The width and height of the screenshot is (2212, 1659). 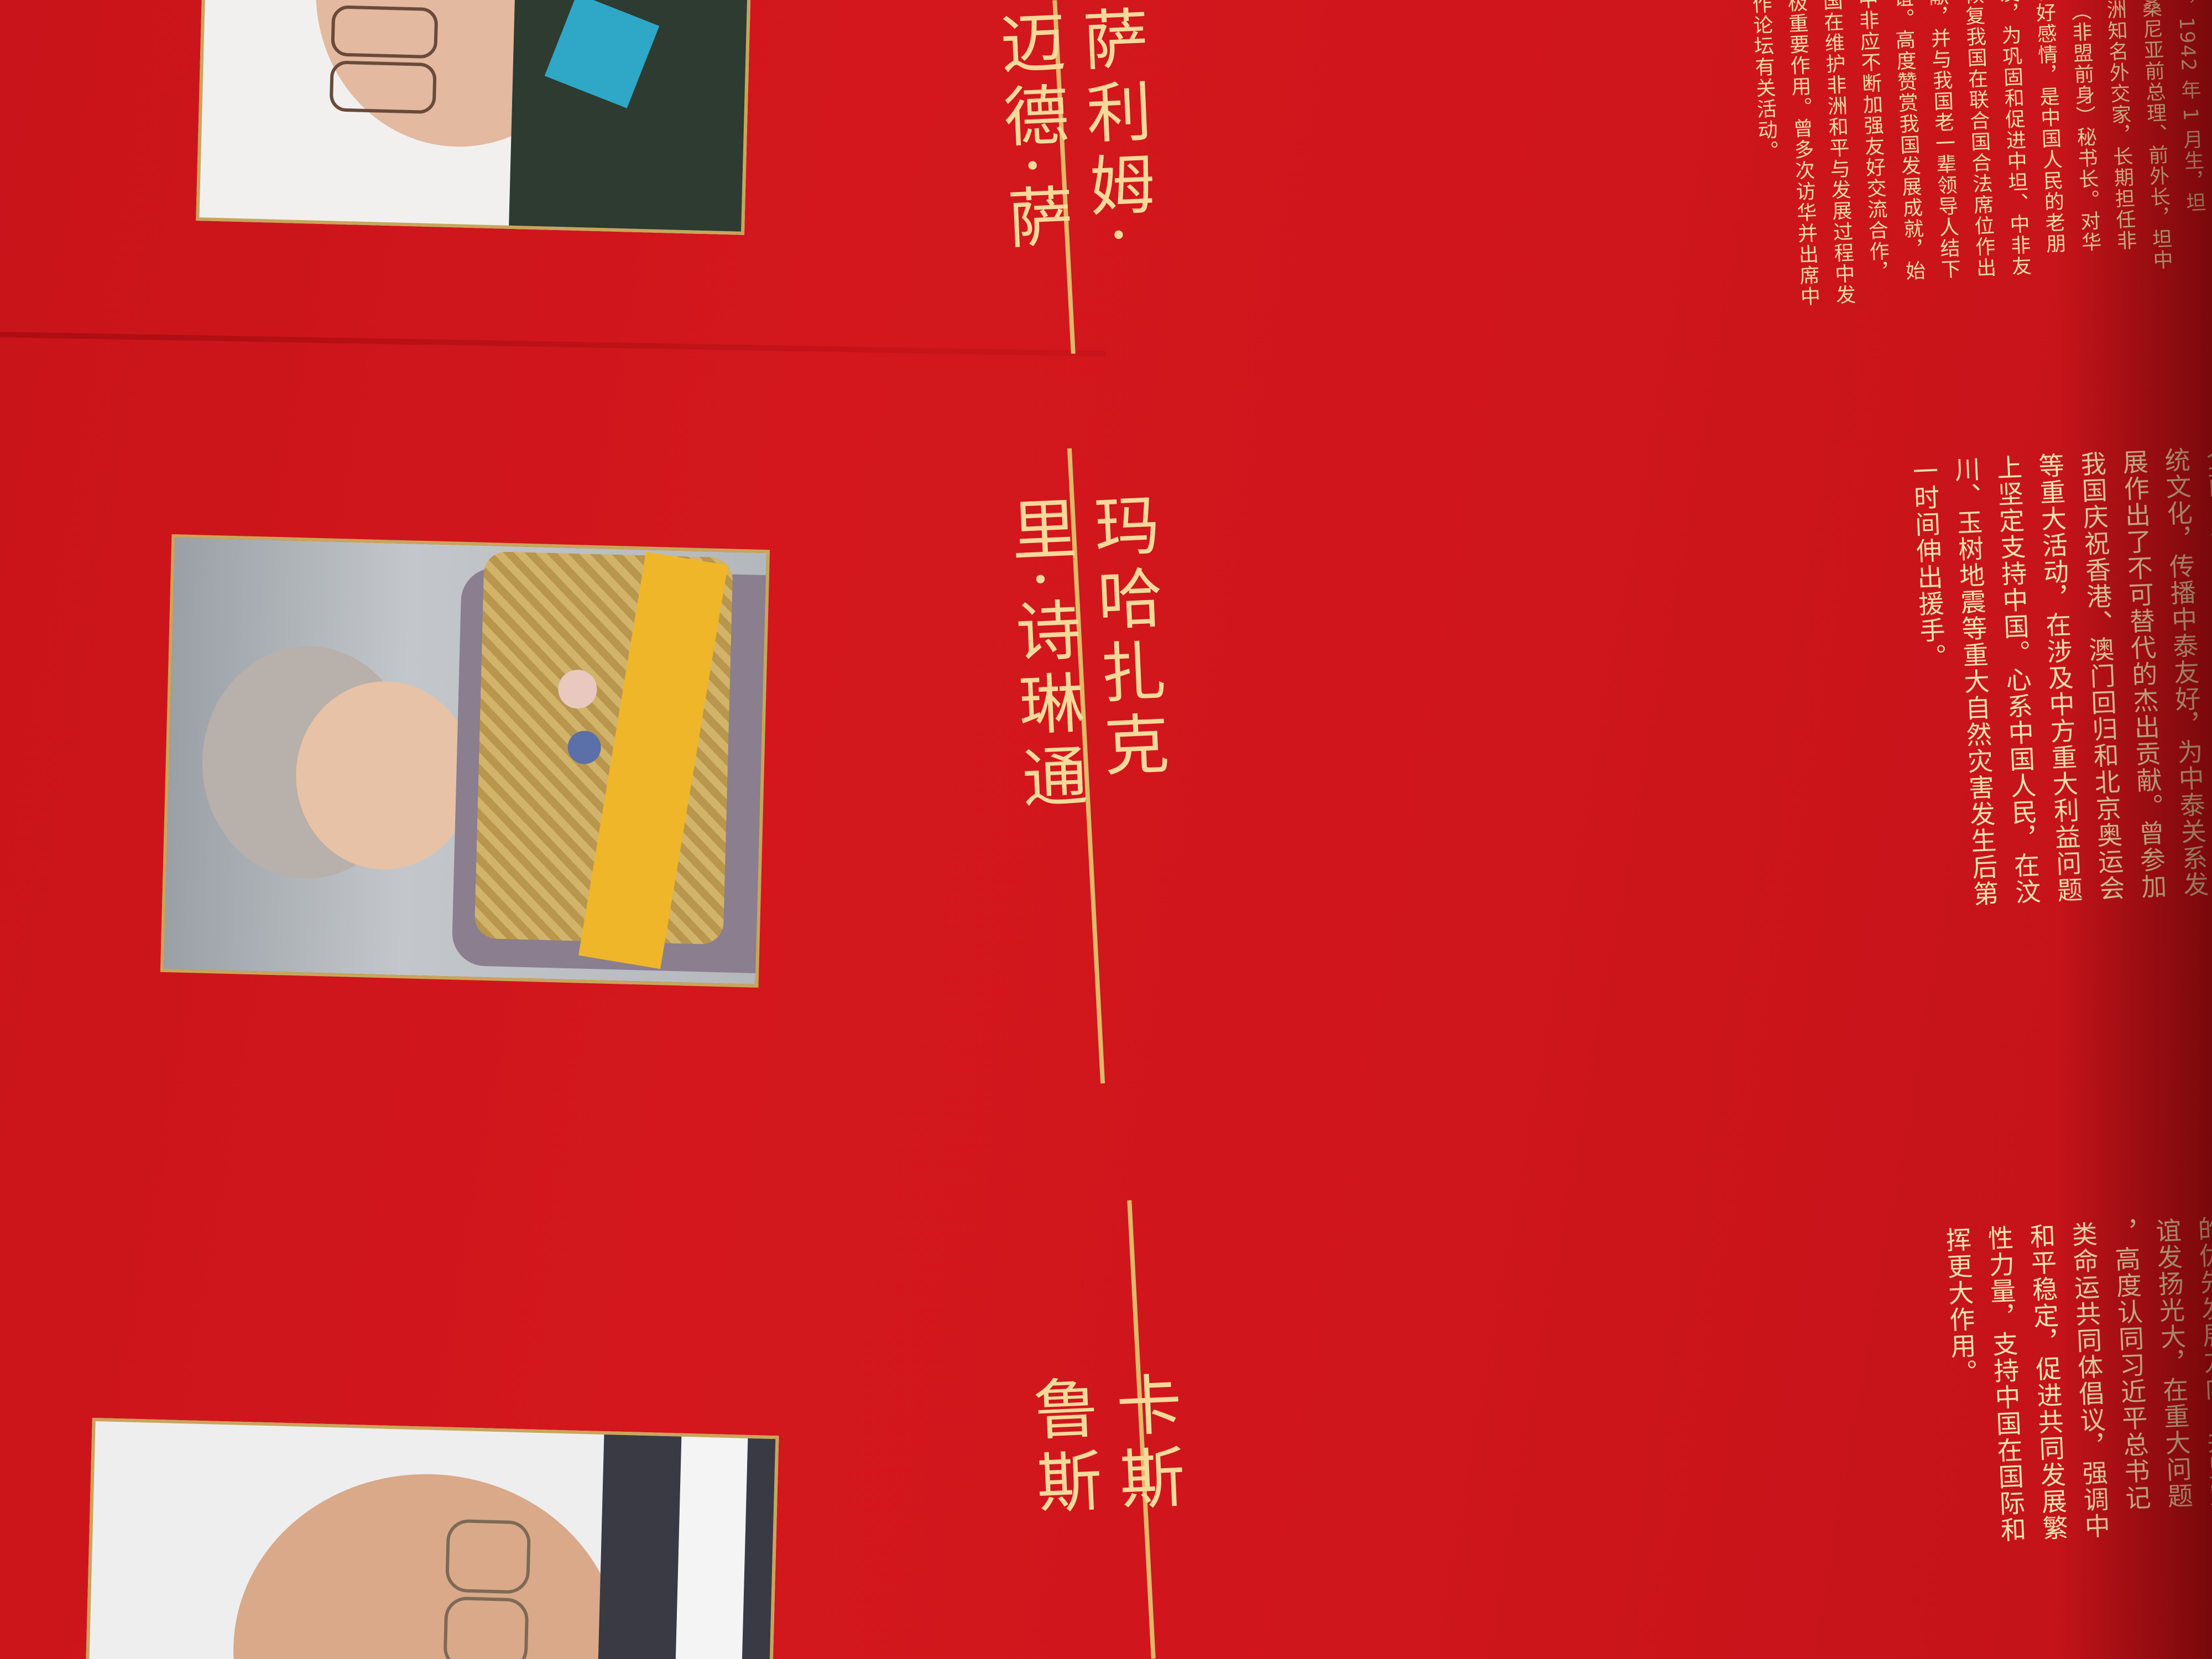 I want to click on portrait-photo-bottom, so click(x=432, y=1538).